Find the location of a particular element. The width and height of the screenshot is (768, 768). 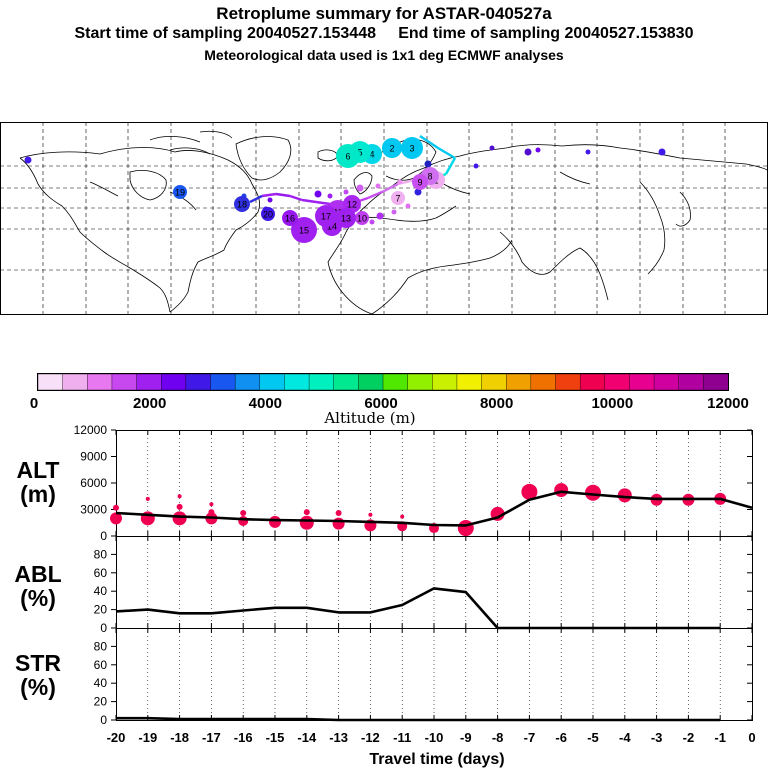

y-tick-label: 40 is located at coordinates (101, 683).